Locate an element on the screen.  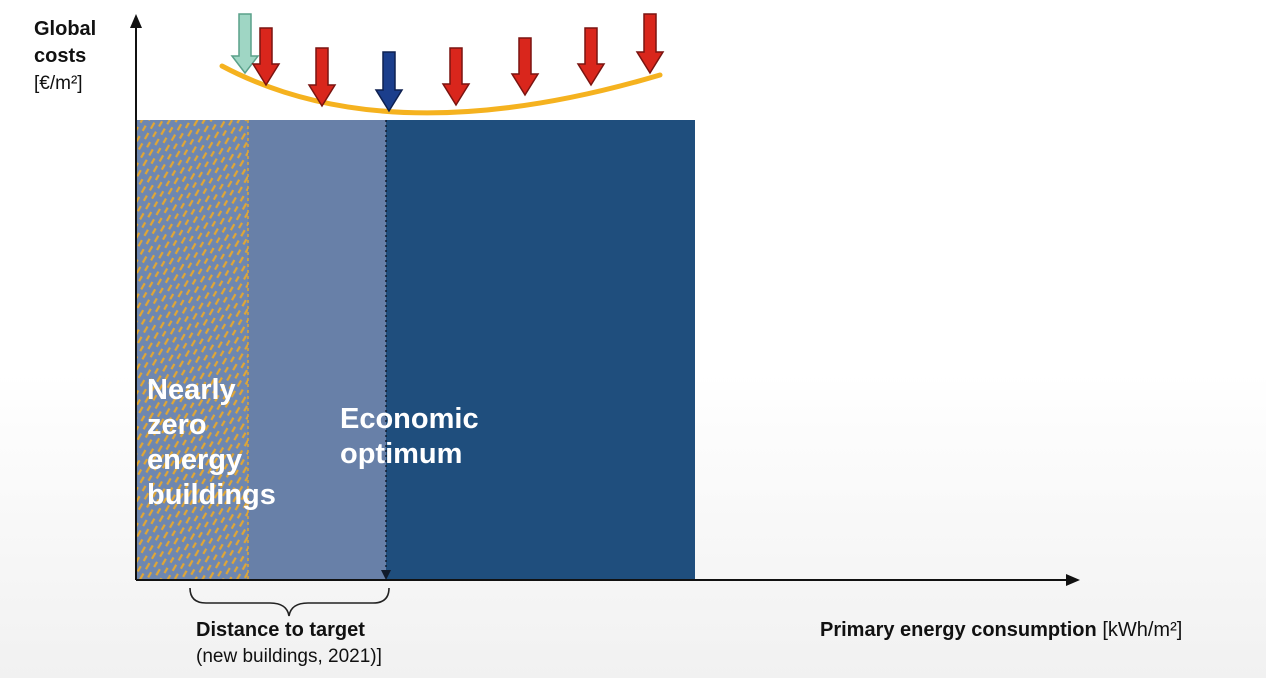
x-axis-title: Primary energy consumption [kWh/m²] is located at coordinates (1001, 630).